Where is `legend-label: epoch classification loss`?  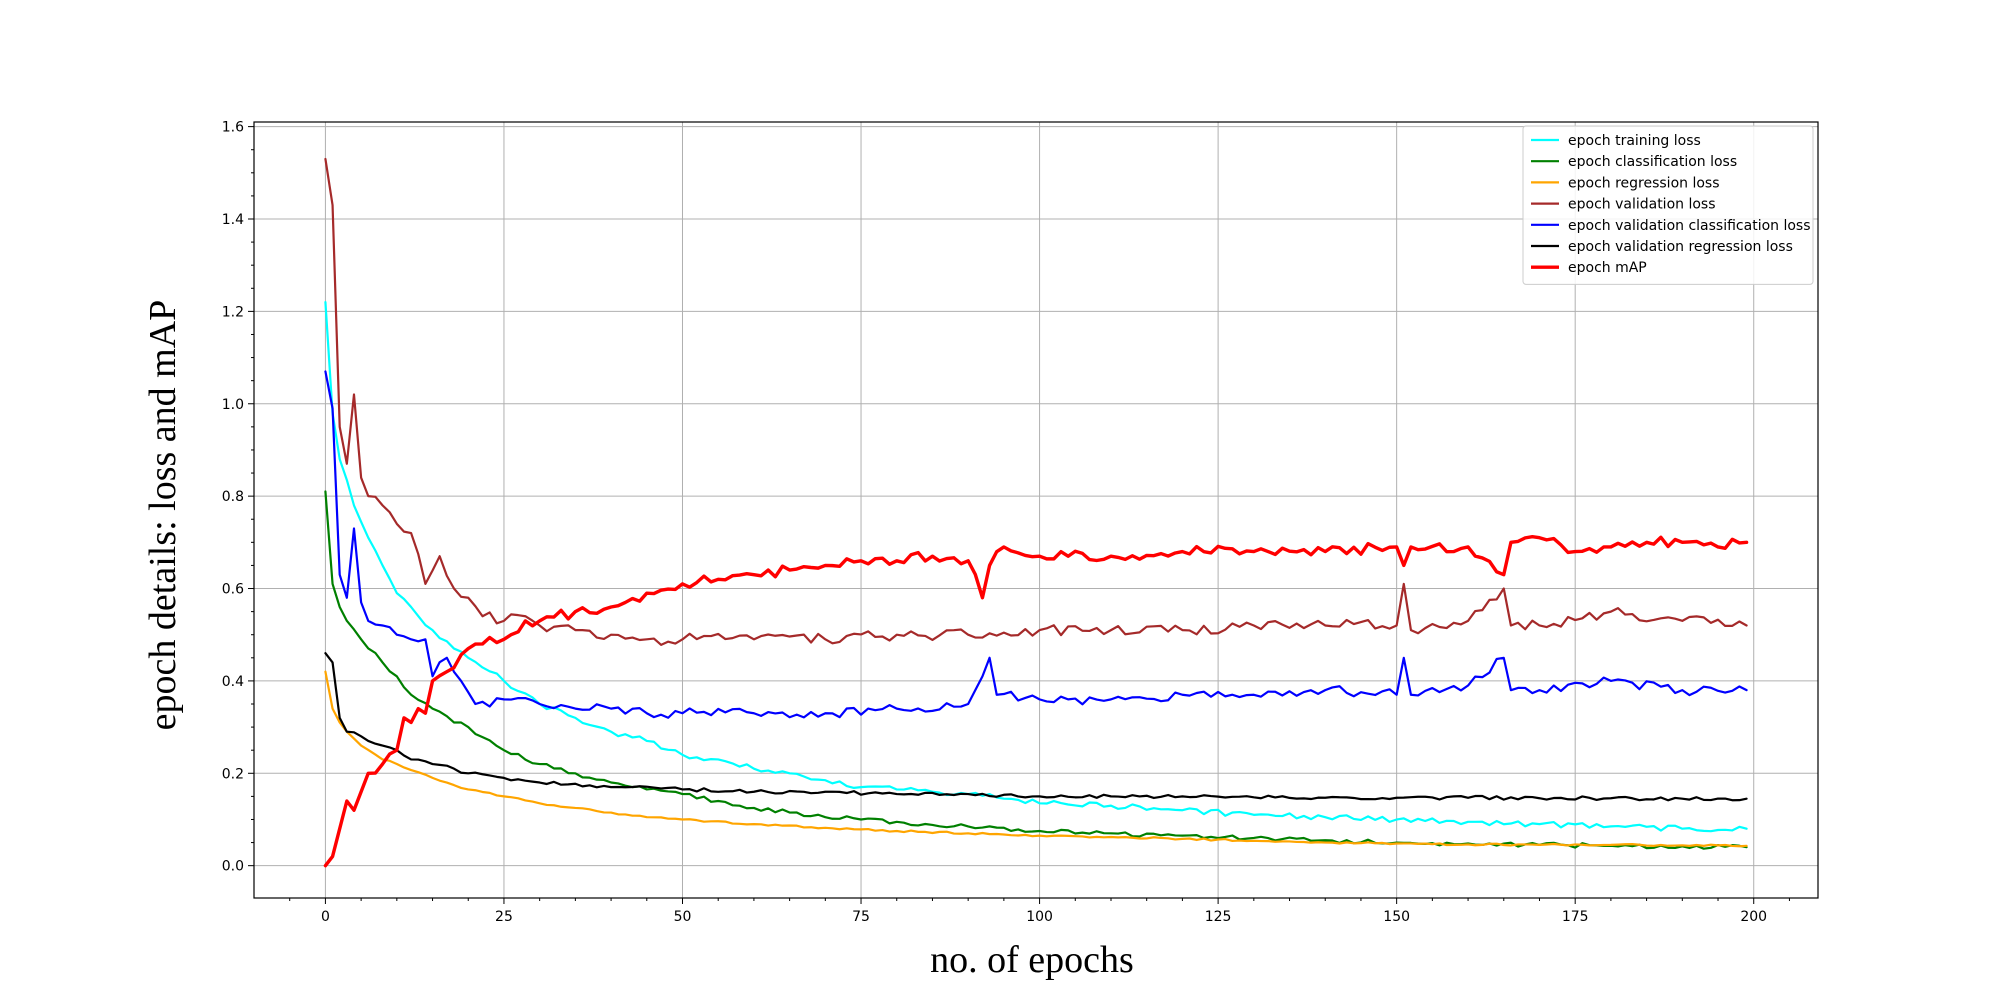 legend-label: epoch classification loss is located at coordinates (1652, 162).